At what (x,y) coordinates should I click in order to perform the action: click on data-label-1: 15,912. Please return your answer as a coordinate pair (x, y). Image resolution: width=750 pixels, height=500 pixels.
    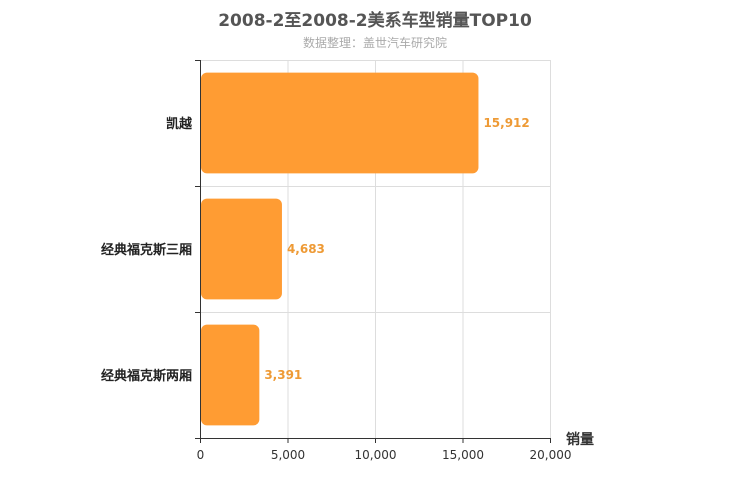
    Looking at the image, I should click on (506, 123).